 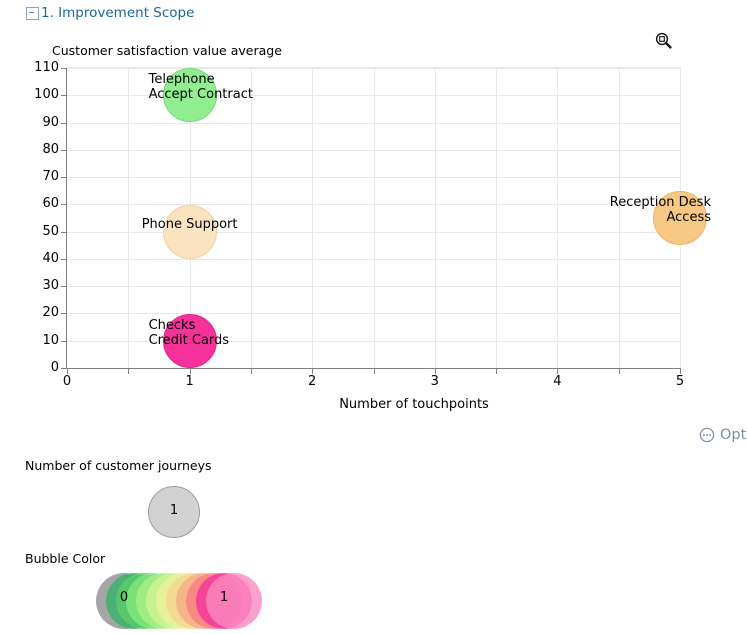 What do you see at coordinates (733, 435) in the screenshot?
I see `options-label: Opt` at bounding box center [733, 435].